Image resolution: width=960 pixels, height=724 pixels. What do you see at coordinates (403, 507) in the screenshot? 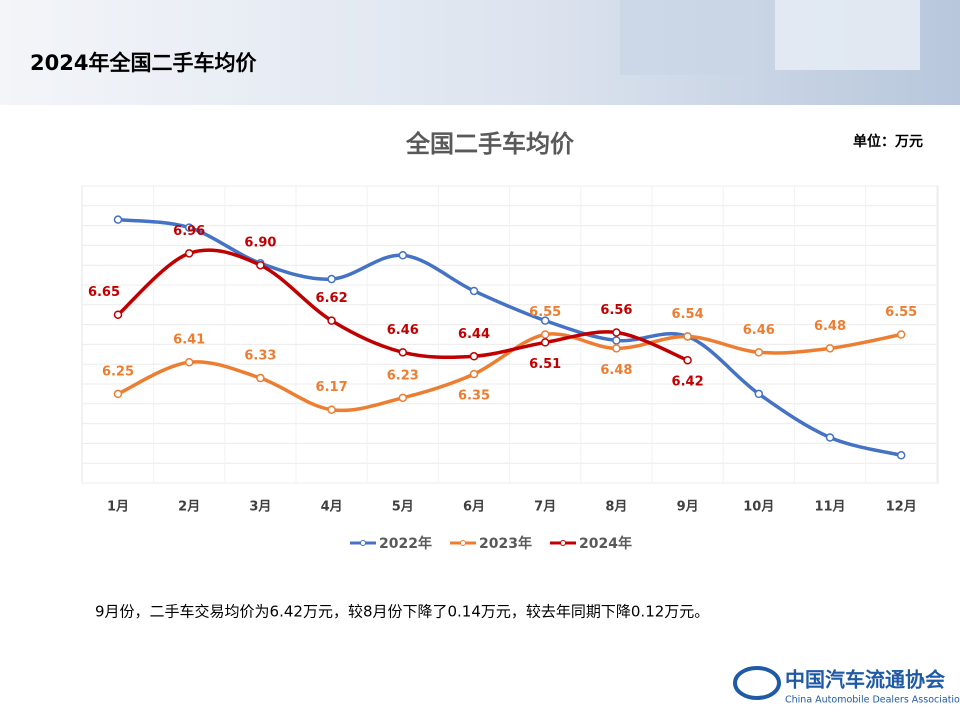
I see `x-tick-label: 5月` at bounding box center [403, 507].